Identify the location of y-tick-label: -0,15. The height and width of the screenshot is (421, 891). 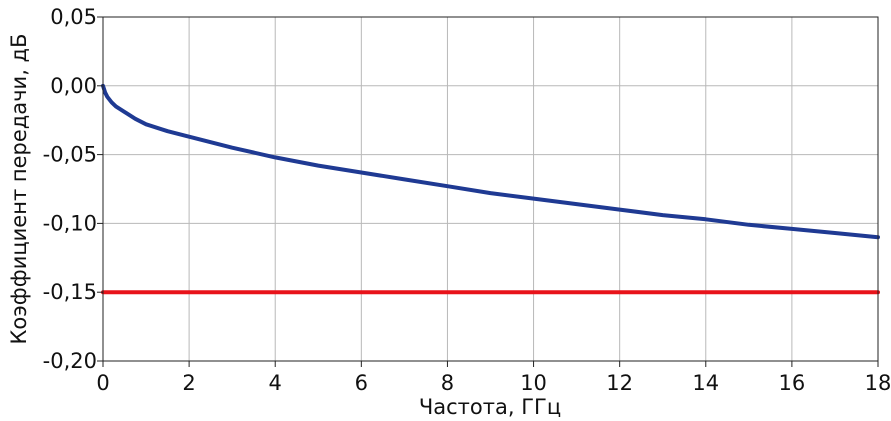
(70, 292).